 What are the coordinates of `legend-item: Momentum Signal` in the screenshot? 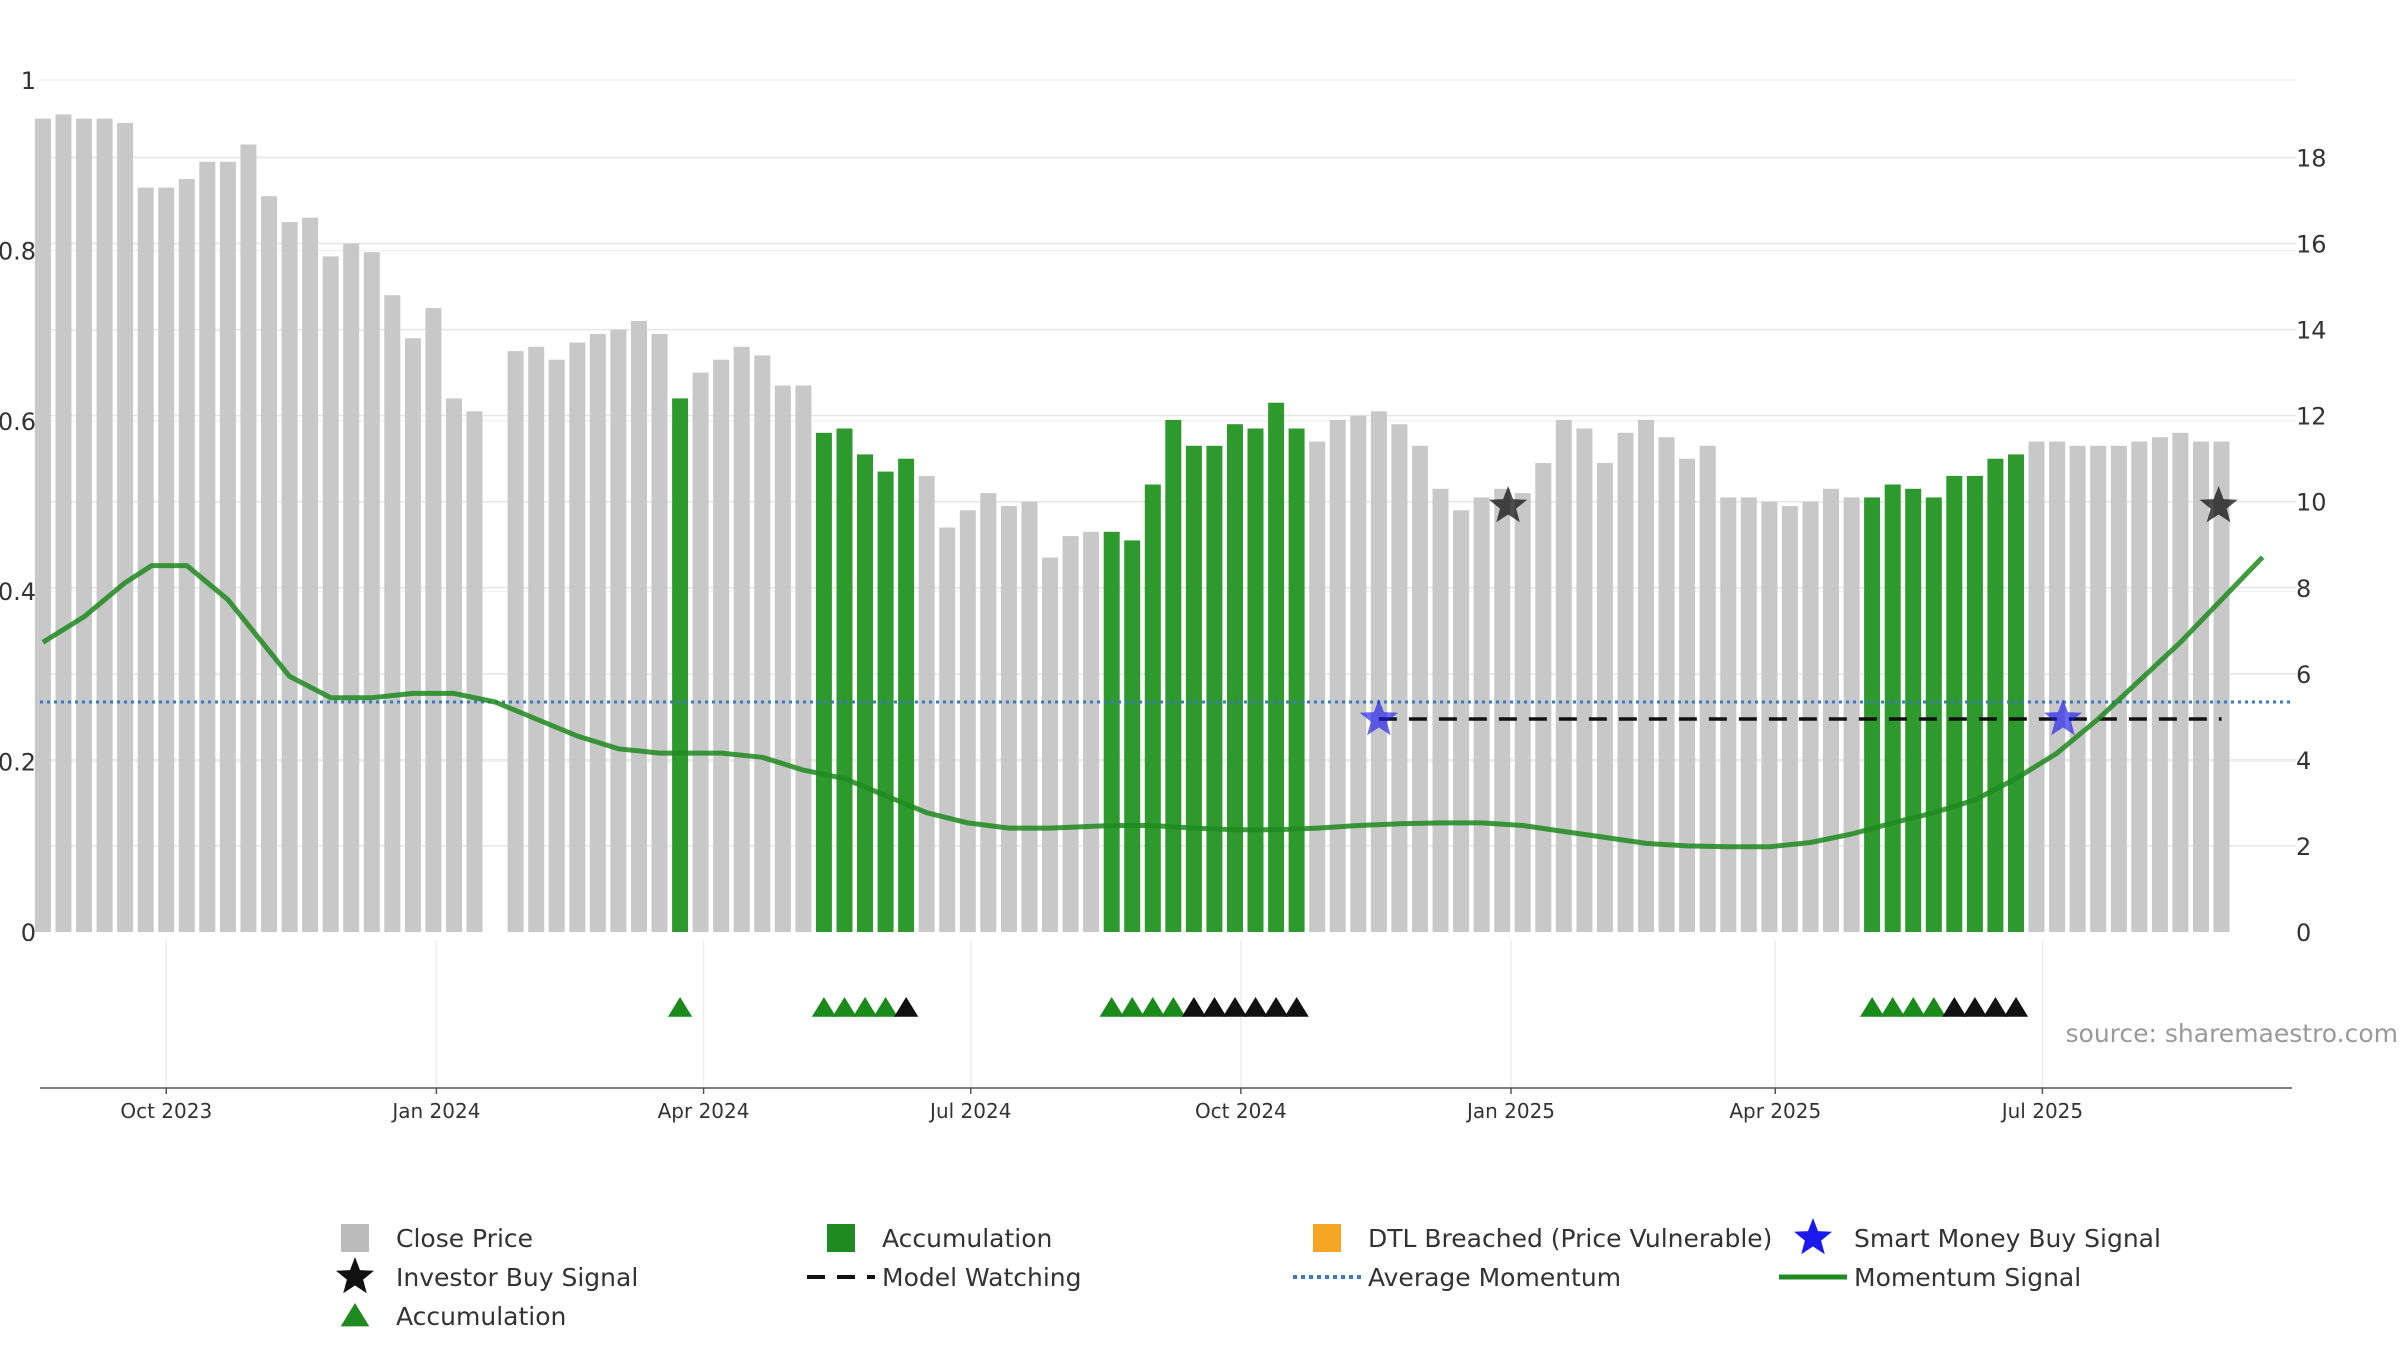 It's located at (1930, 1277).